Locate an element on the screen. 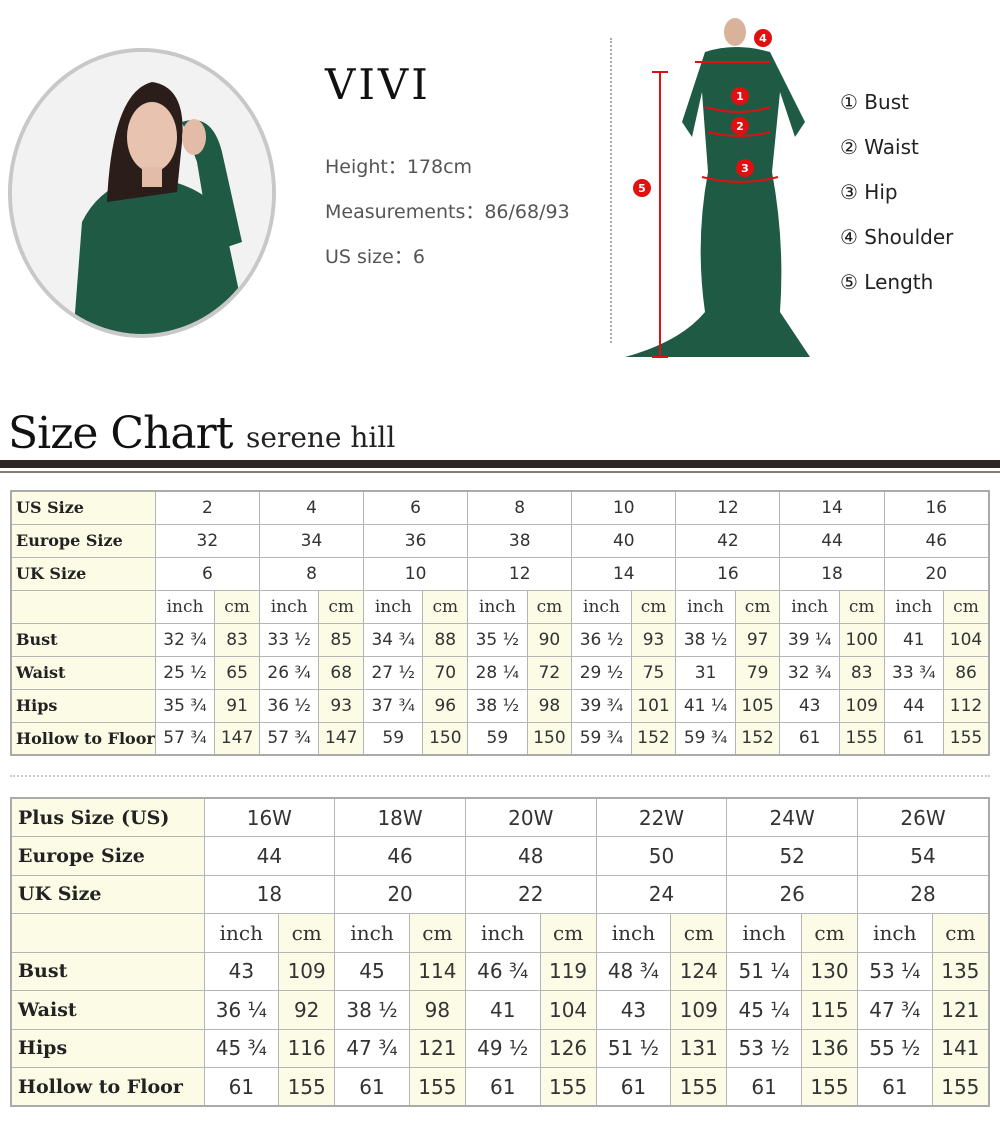  size-cell: 28 is located at coordinates (923, 894).